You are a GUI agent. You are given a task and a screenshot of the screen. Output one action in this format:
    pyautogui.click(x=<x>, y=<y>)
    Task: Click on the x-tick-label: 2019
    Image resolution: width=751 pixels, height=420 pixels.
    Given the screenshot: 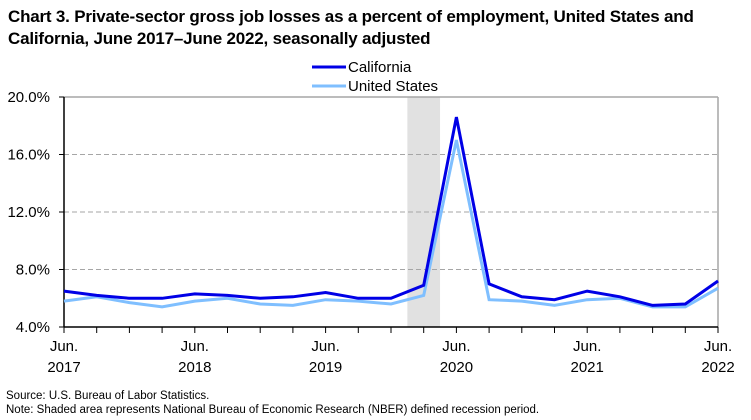 What is the action you would take?
    pyautogui.click(x=325, y=367)
    